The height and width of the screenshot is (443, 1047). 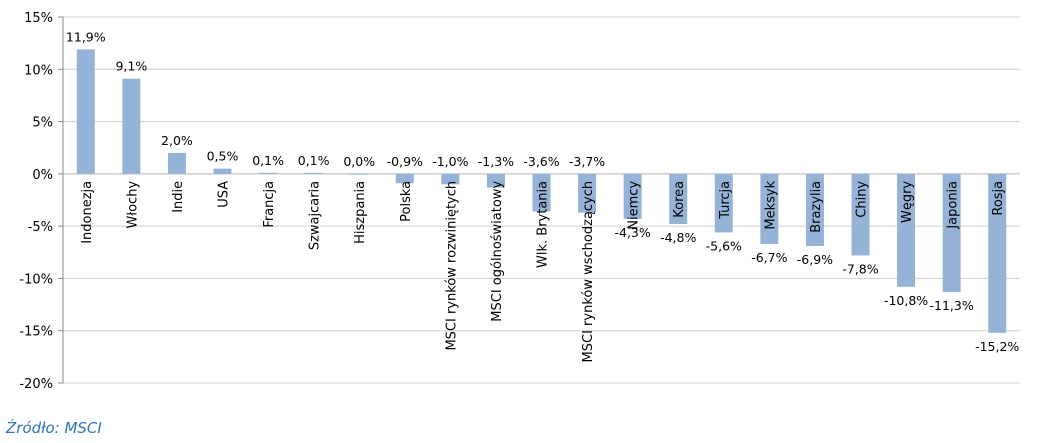 I want to click on value-label: -15,2%, so click(x=997, y=346).